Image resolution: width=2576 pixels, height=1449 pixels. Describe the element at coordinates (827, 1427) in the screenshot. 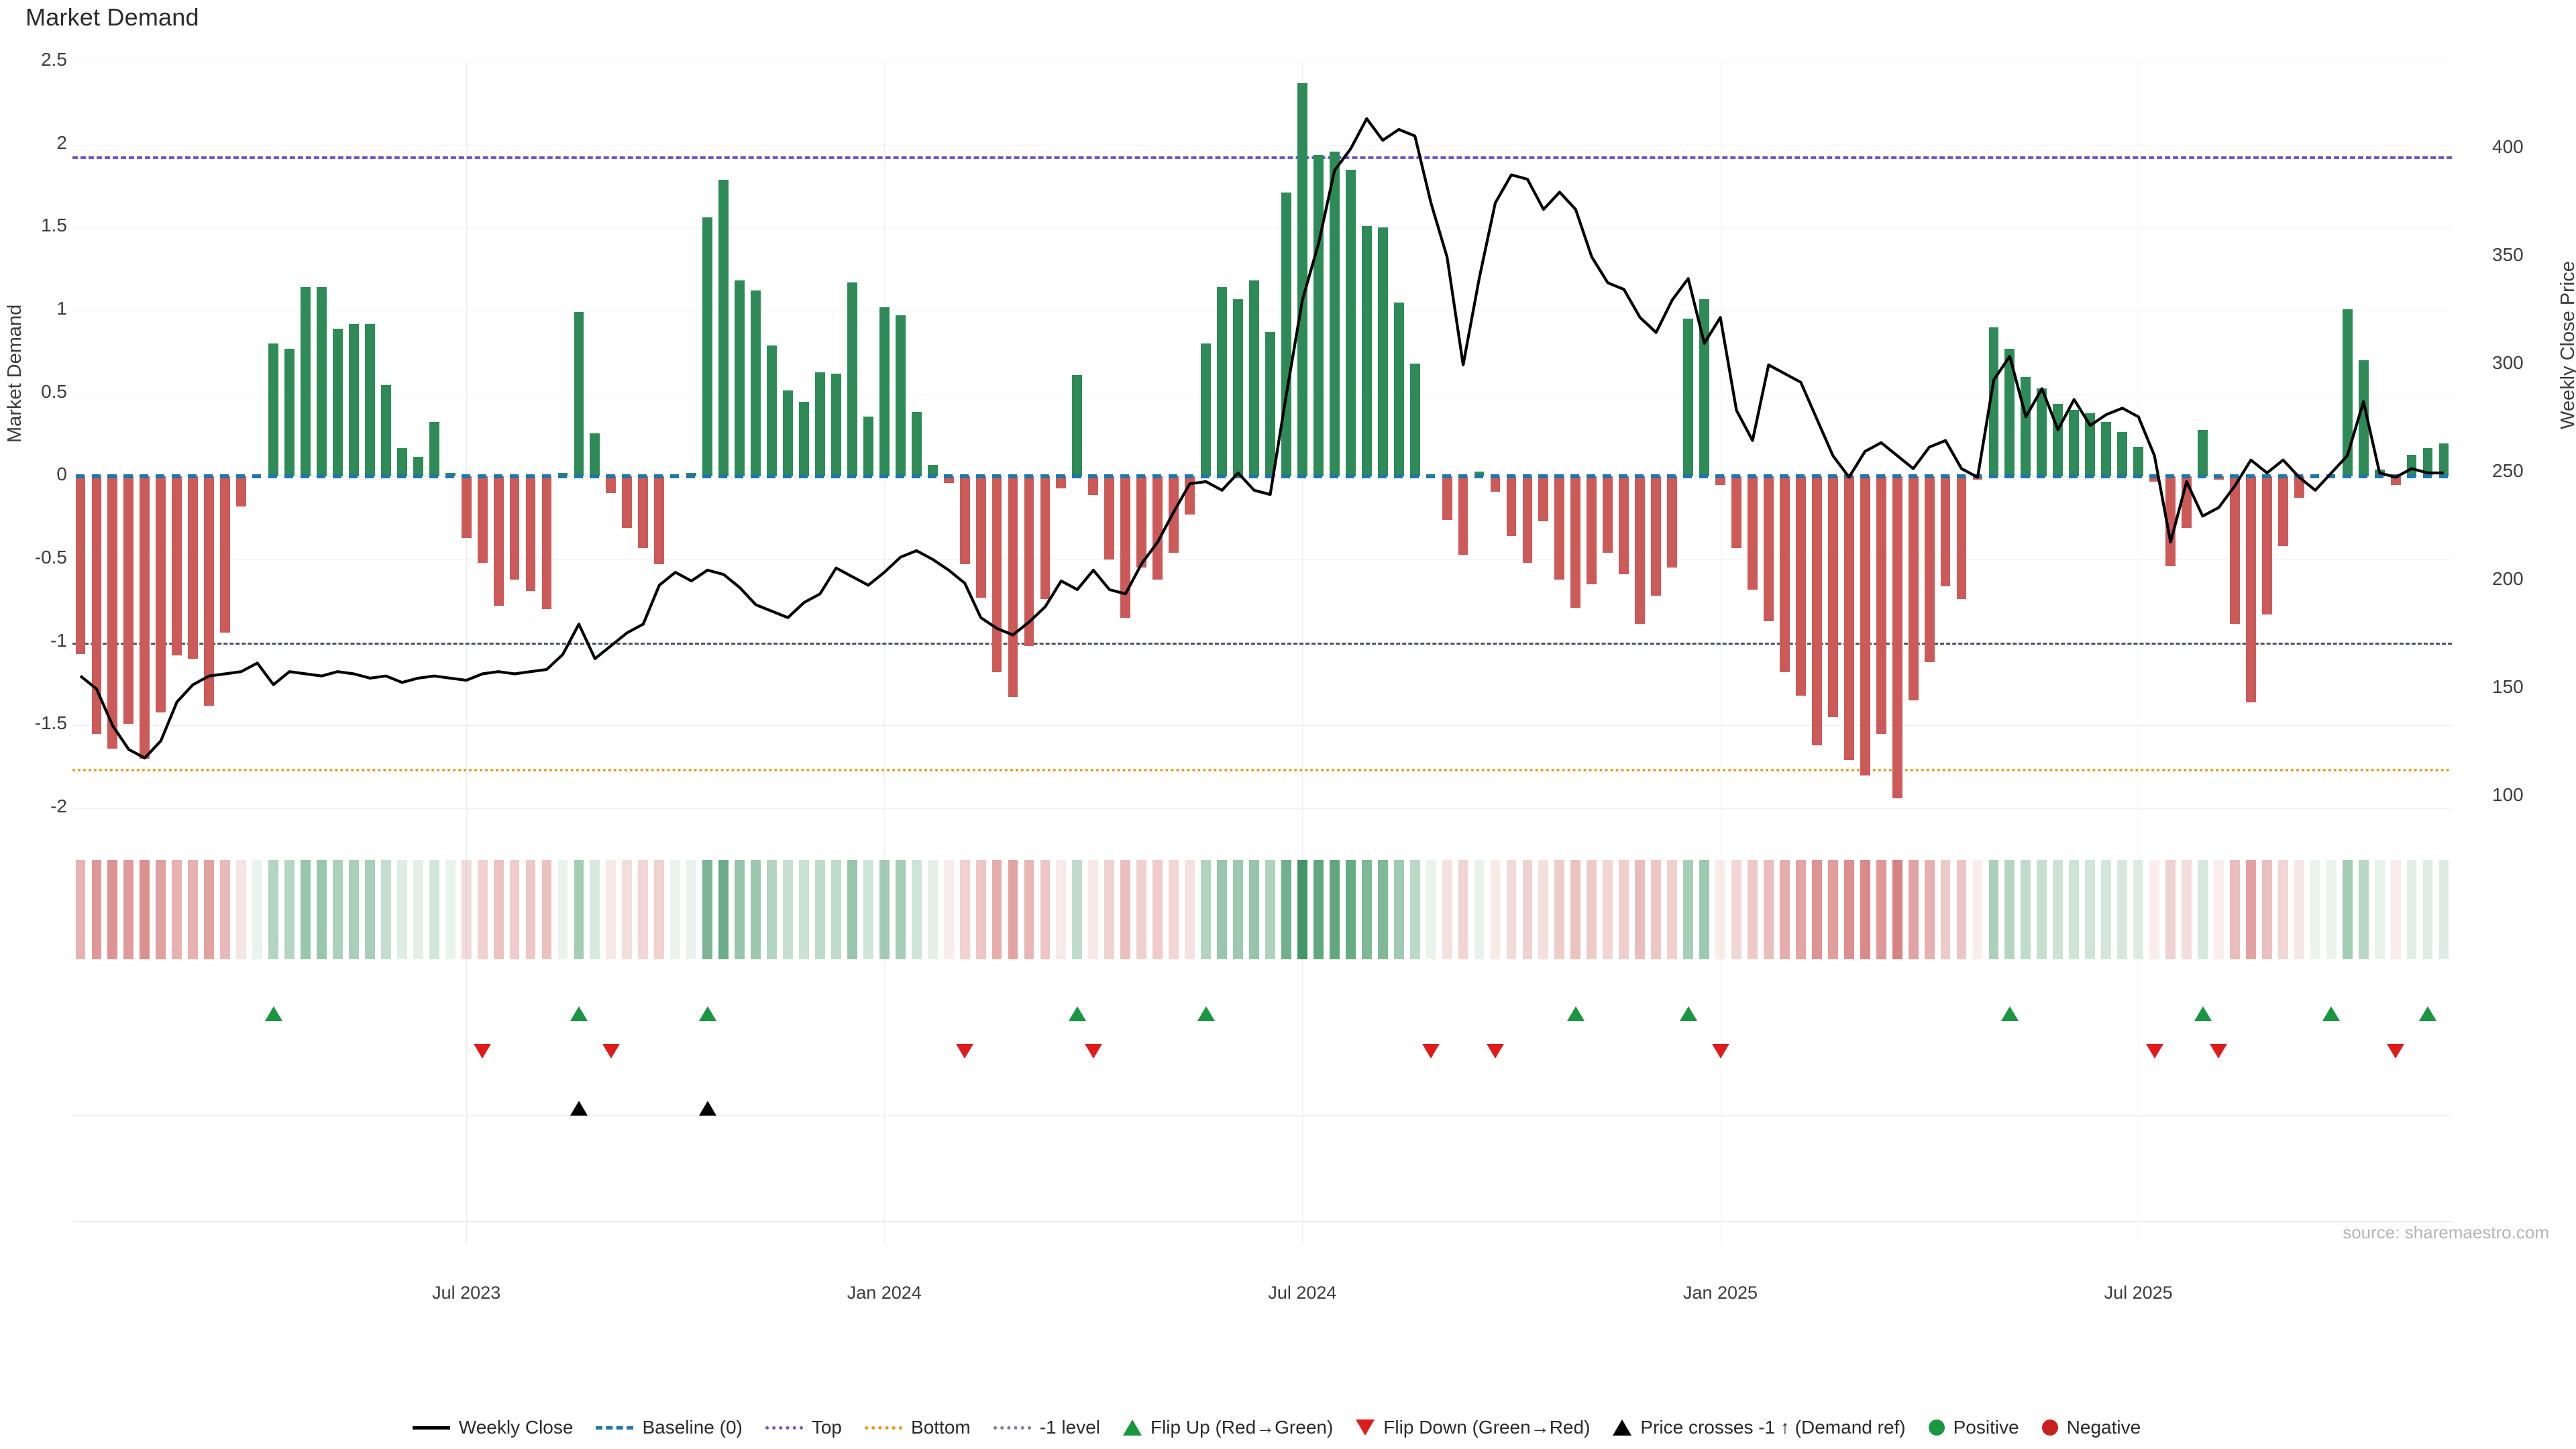

I see `legend-item-label: Top` at that location.